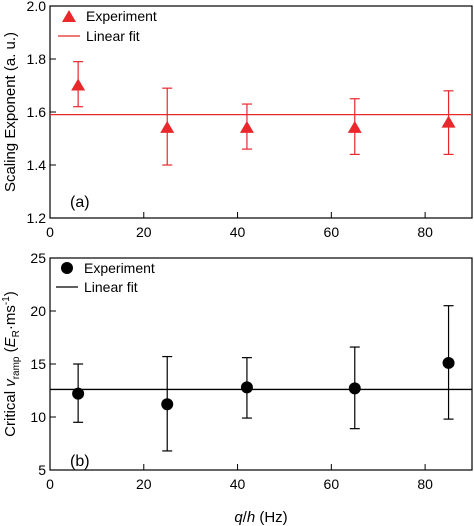 This screenshot has width=474, height=526. Describe the element at coordinates (113, 36) in the screenshot. I see `legend-a-fit-label: Linear fit` at that location.